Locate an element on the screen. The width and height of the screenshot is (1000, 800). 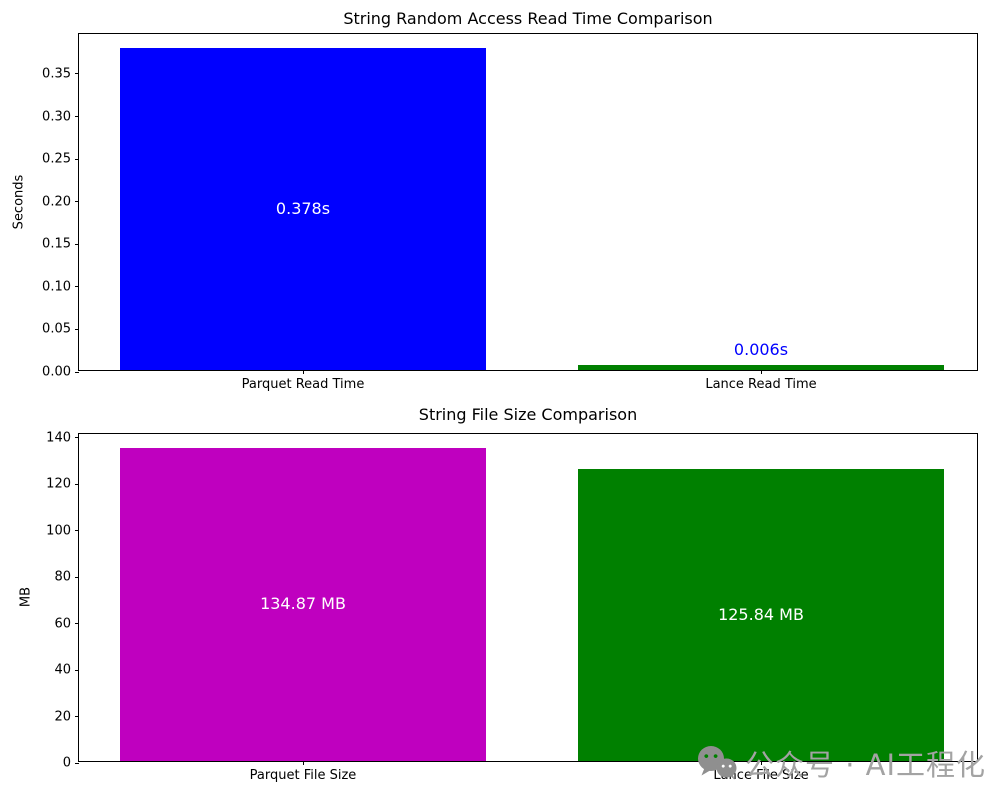
x-tick-label: Lance File Size is located at coordinates (761, 775).